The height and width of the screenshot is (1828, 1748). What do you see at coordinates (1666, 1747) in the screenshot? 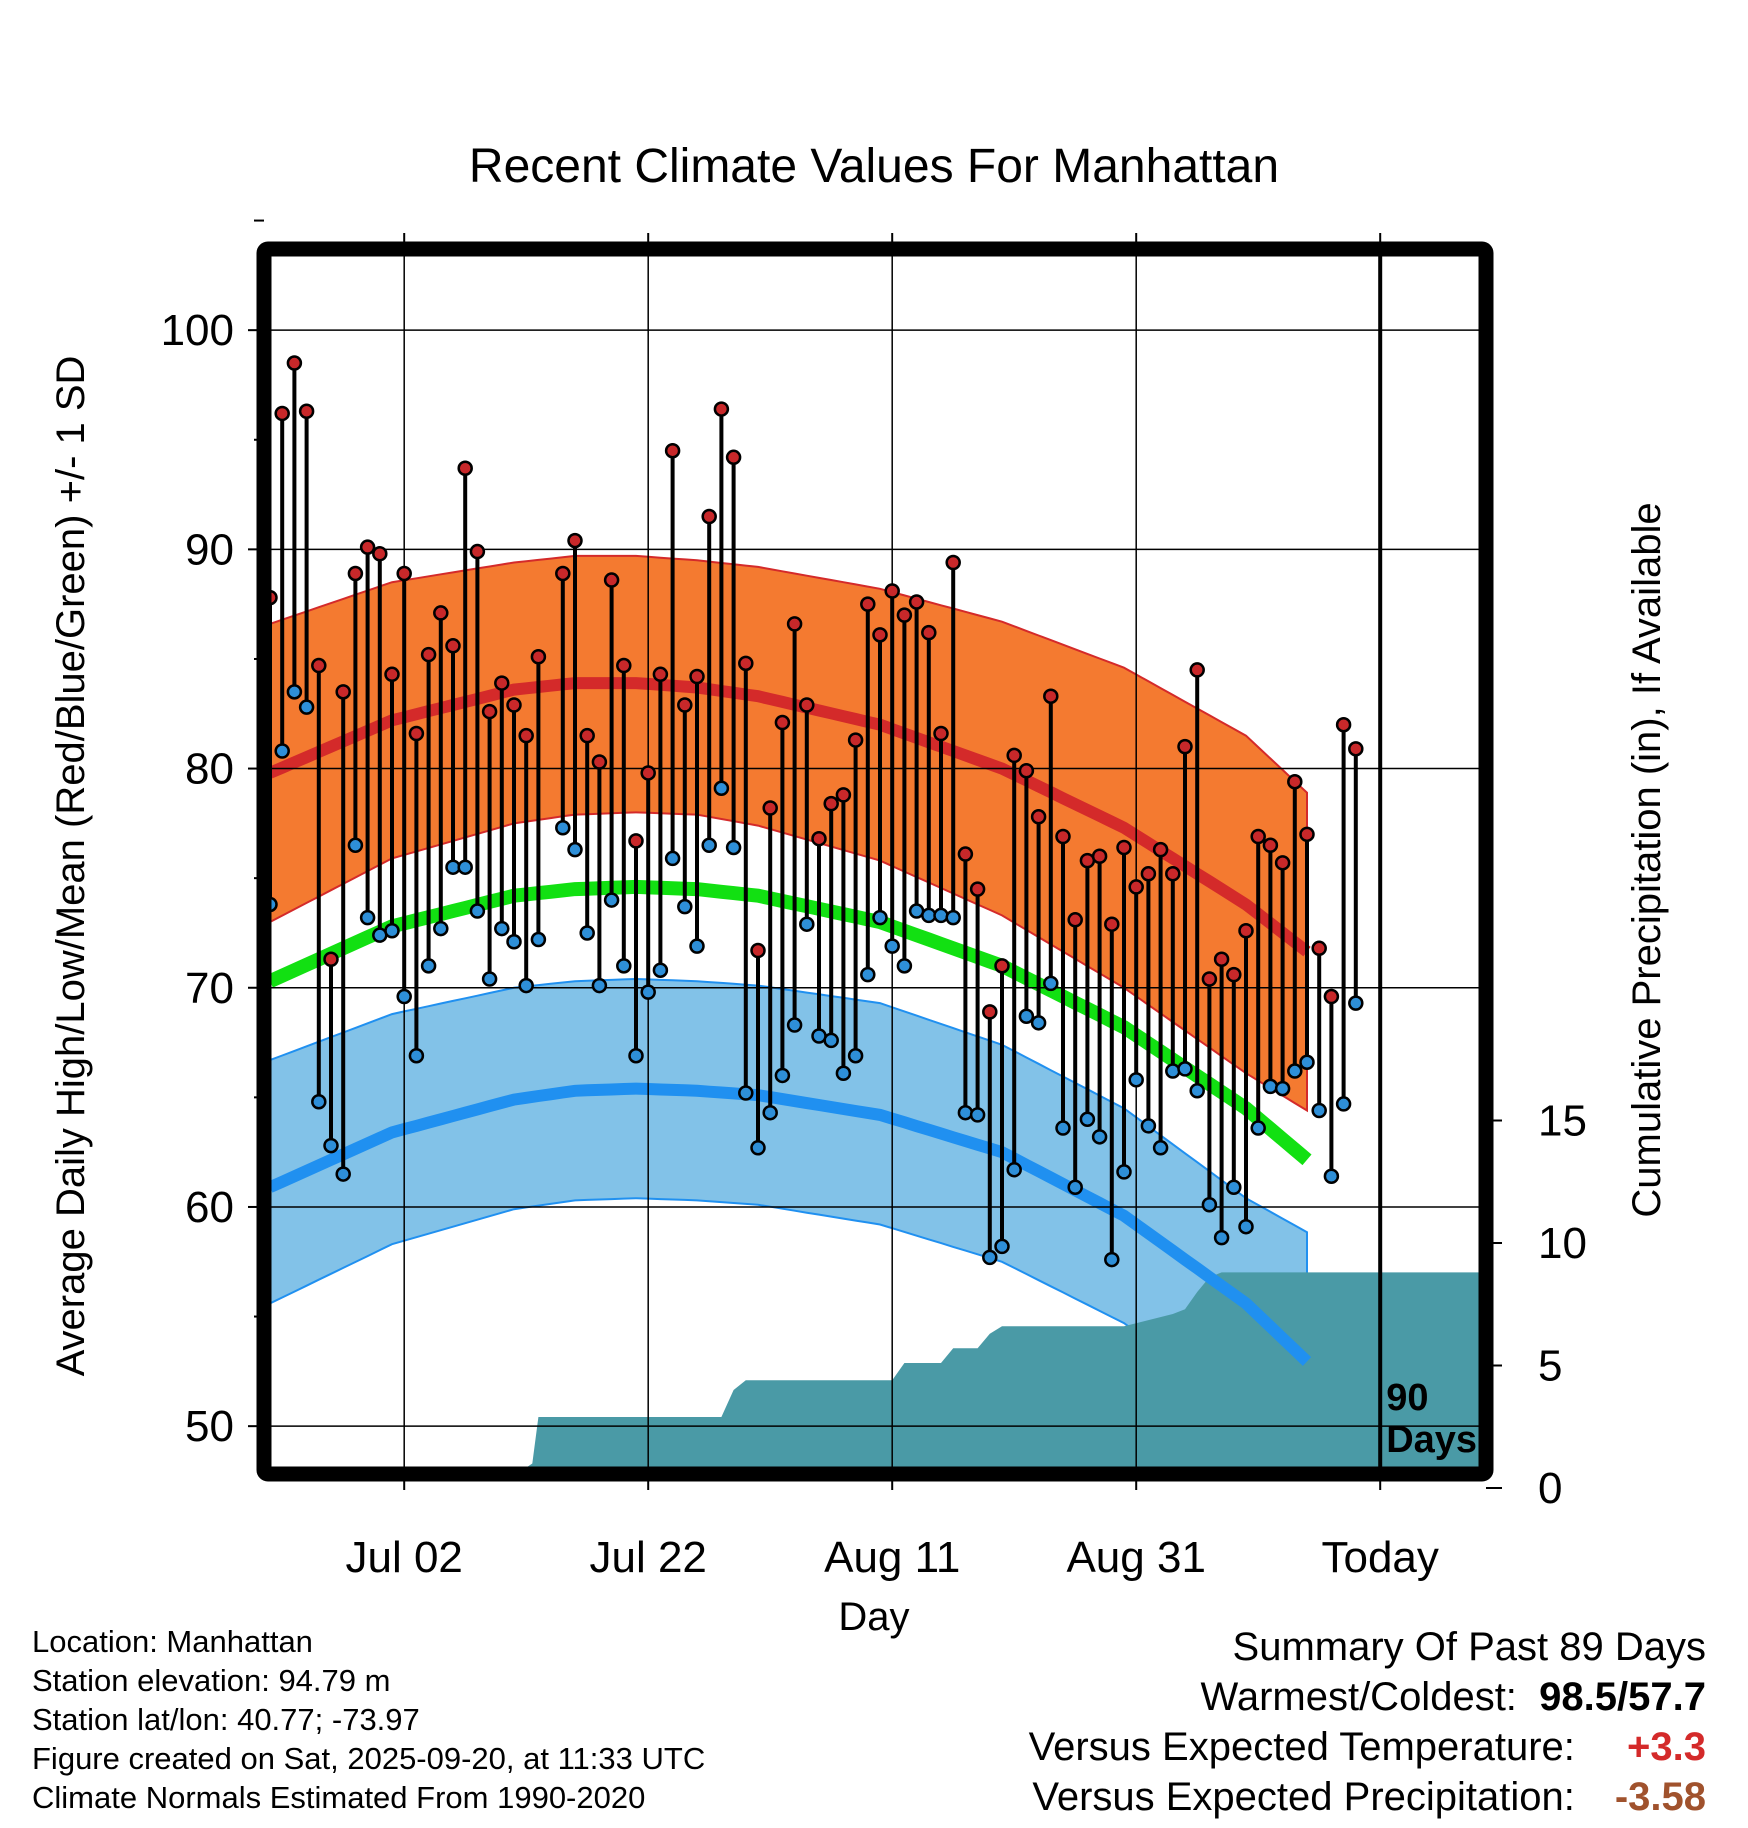
I see `temp-value: +3.3` at bounding box center [1666, 1747].